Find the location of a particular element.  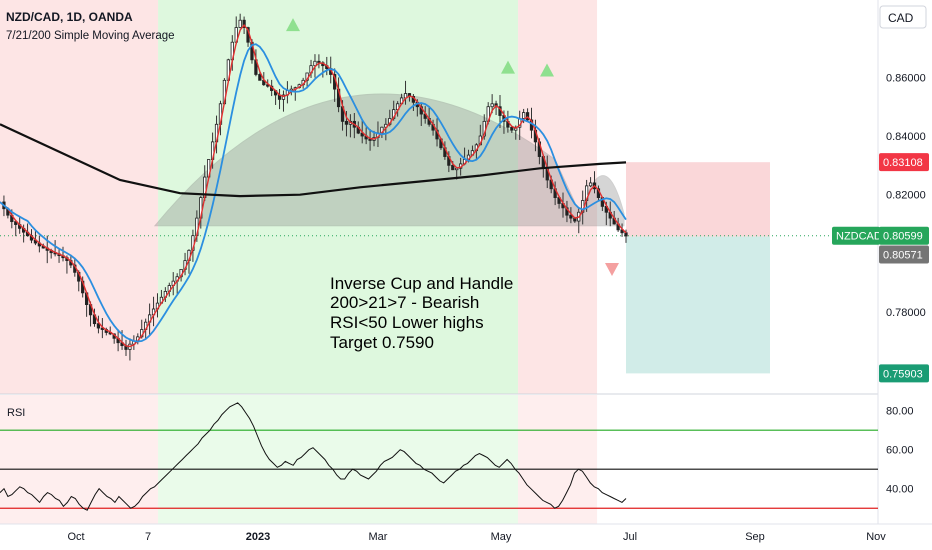

time-axis: Oct 7 2023 Mar May Jul Sep Nov is located at coordinates (466, 533).